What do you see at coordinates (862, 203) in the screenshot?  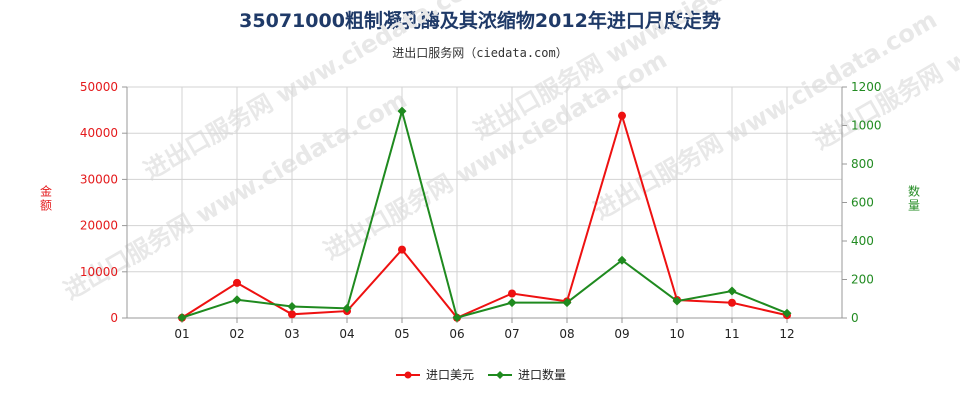 I see `right-tick-label: 600` at bounding box center [862, 203].